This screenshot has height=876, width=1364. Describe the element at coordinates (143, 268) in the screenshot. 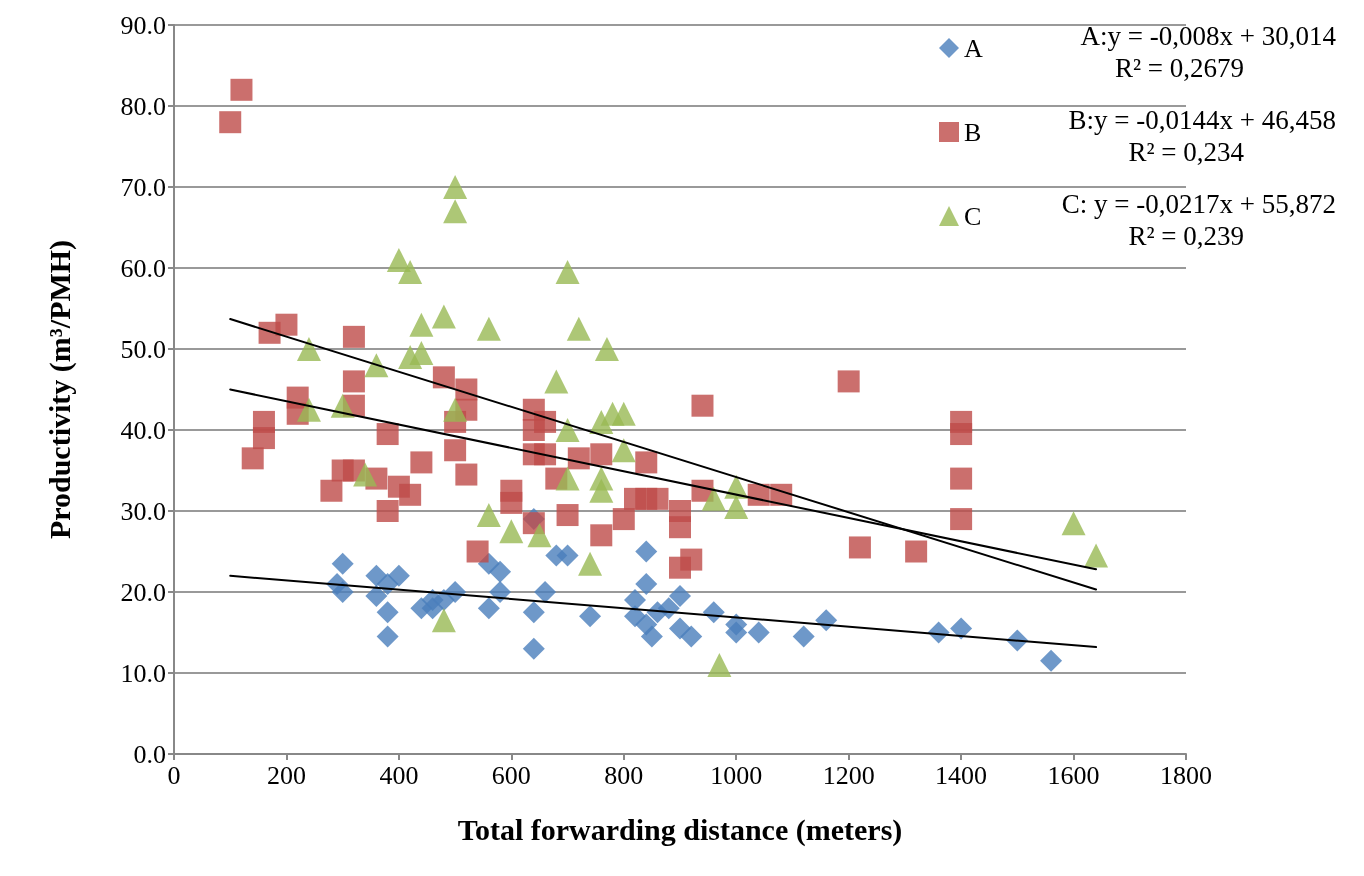

I see `y-tick-label: 60.0` at that location.